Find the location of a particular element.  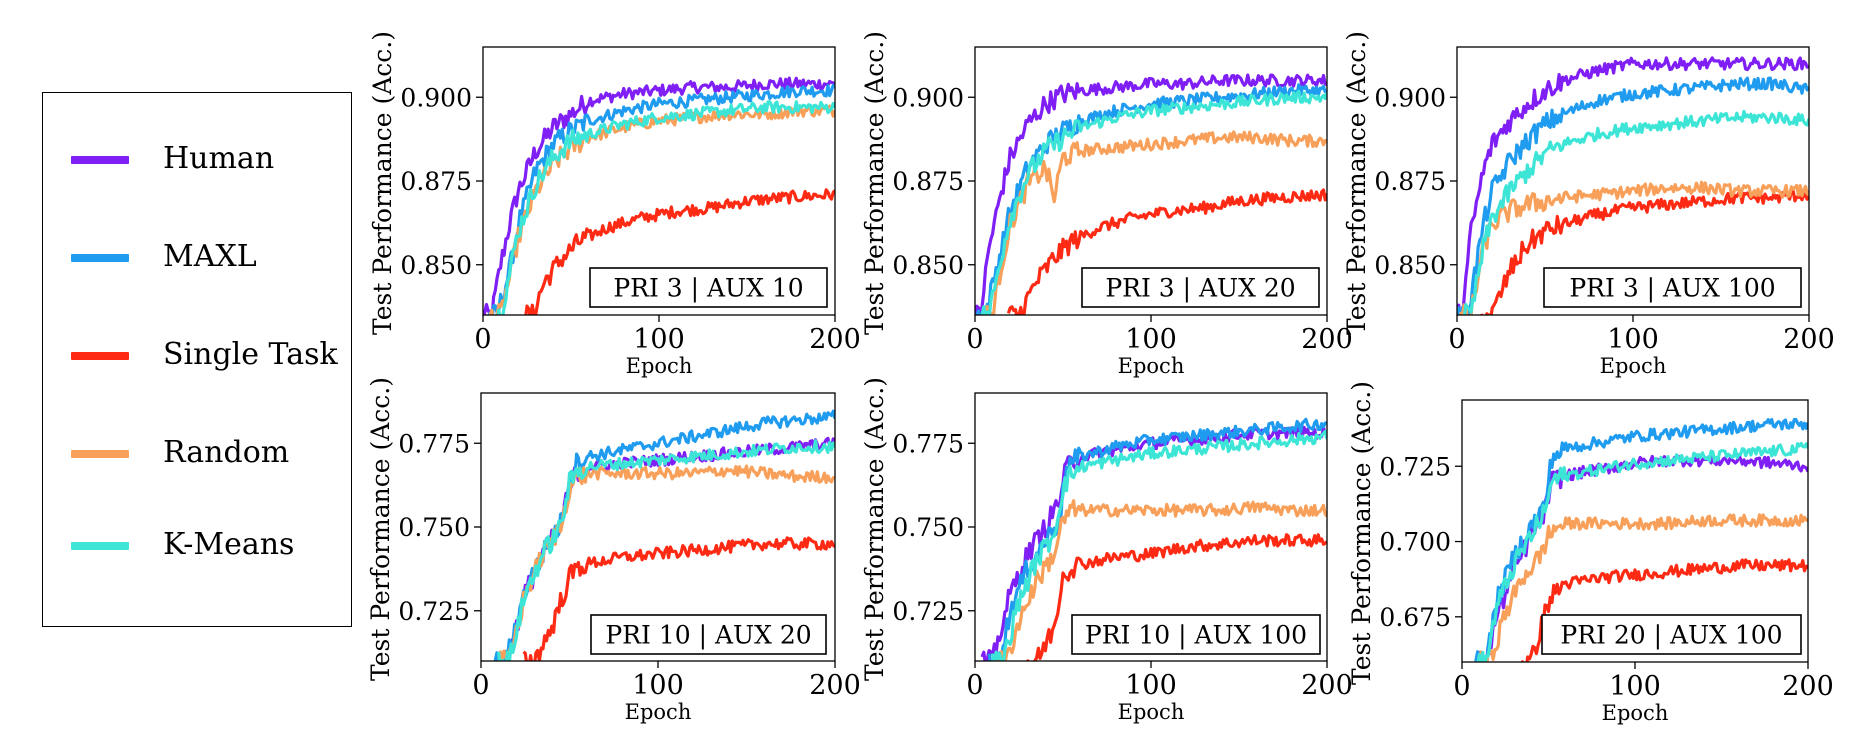

legend-item-single-task: Single Task is located at coordinates (211, 355).